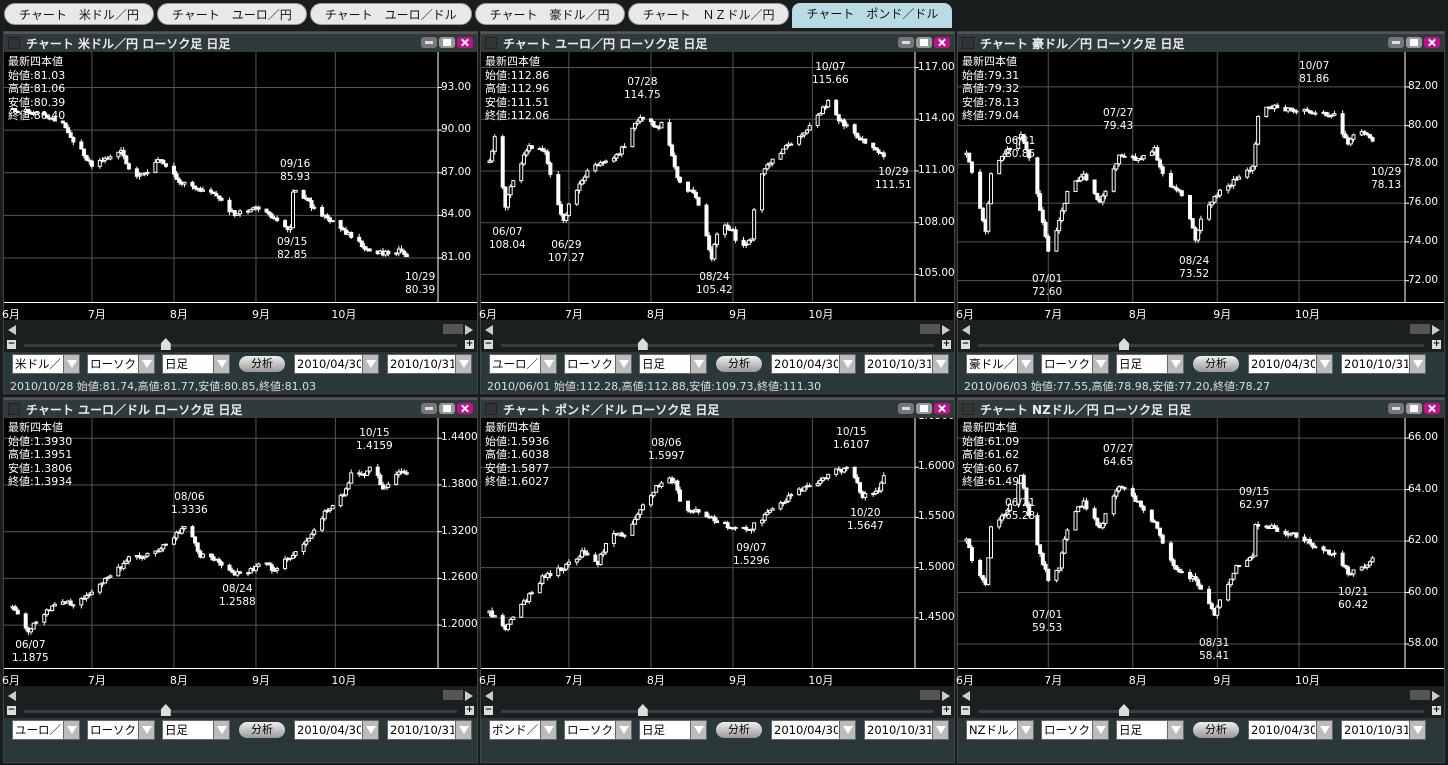 Image resolution: width=1448 pixels, height=765 pixels. Describe the element at coordinates (1201, 408) in the screenshot. I see `window-titlebar: チャート NZドル／円 ローソク足 日足` at that location.